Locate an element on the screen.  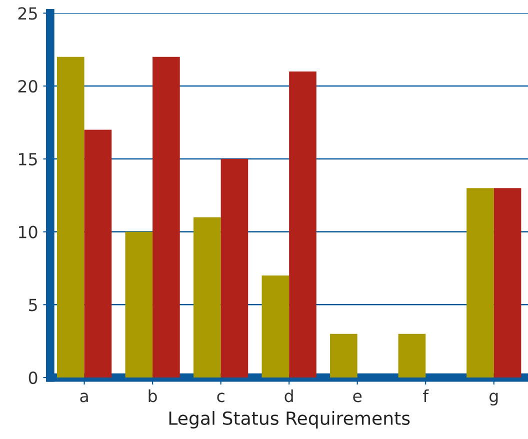
x-tick-label: g is located at coordinates (493, 399).